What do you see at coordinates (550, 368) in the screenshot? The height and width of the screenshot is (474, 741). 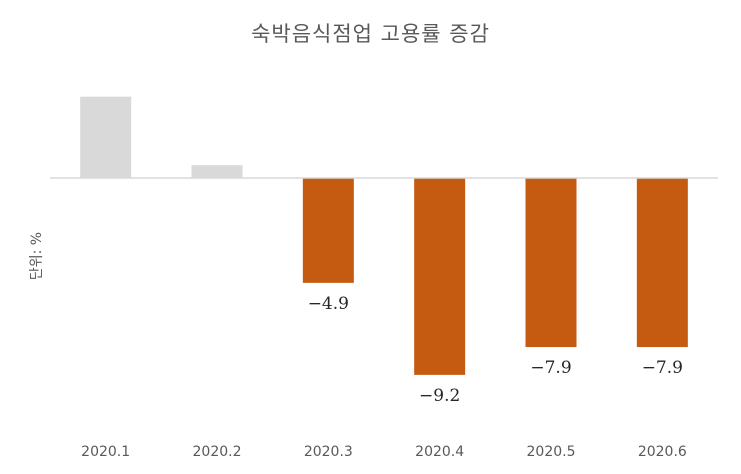 I see `data-label-2020.5: −7.9` at bounding box center [550, 368].